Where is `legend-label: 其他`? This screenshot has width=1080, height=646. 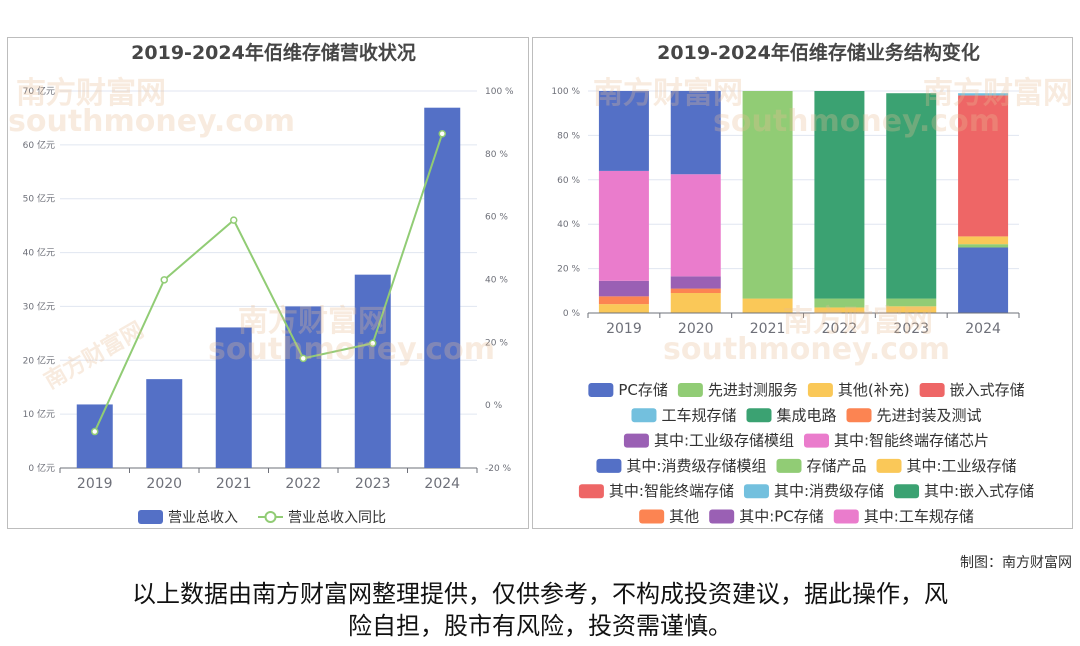 legend-label: 其他 is located at coordinates (684, 517).